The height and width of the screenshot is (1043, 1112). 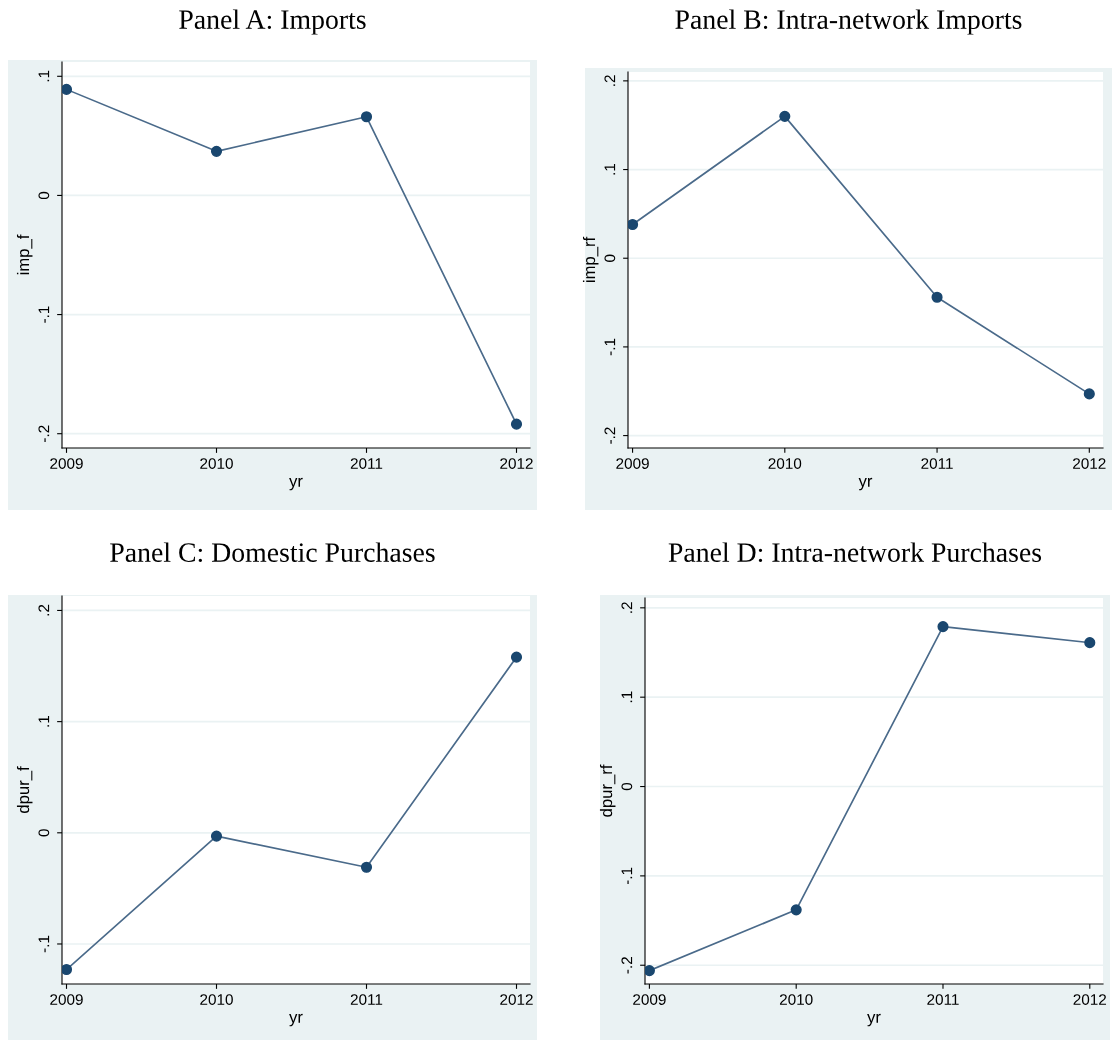 What do you see at coordinates (855, 552) in the screenshot?
I see `chart-title: Panel D: Intra-network Purchases` at bounding box center [855, 552].